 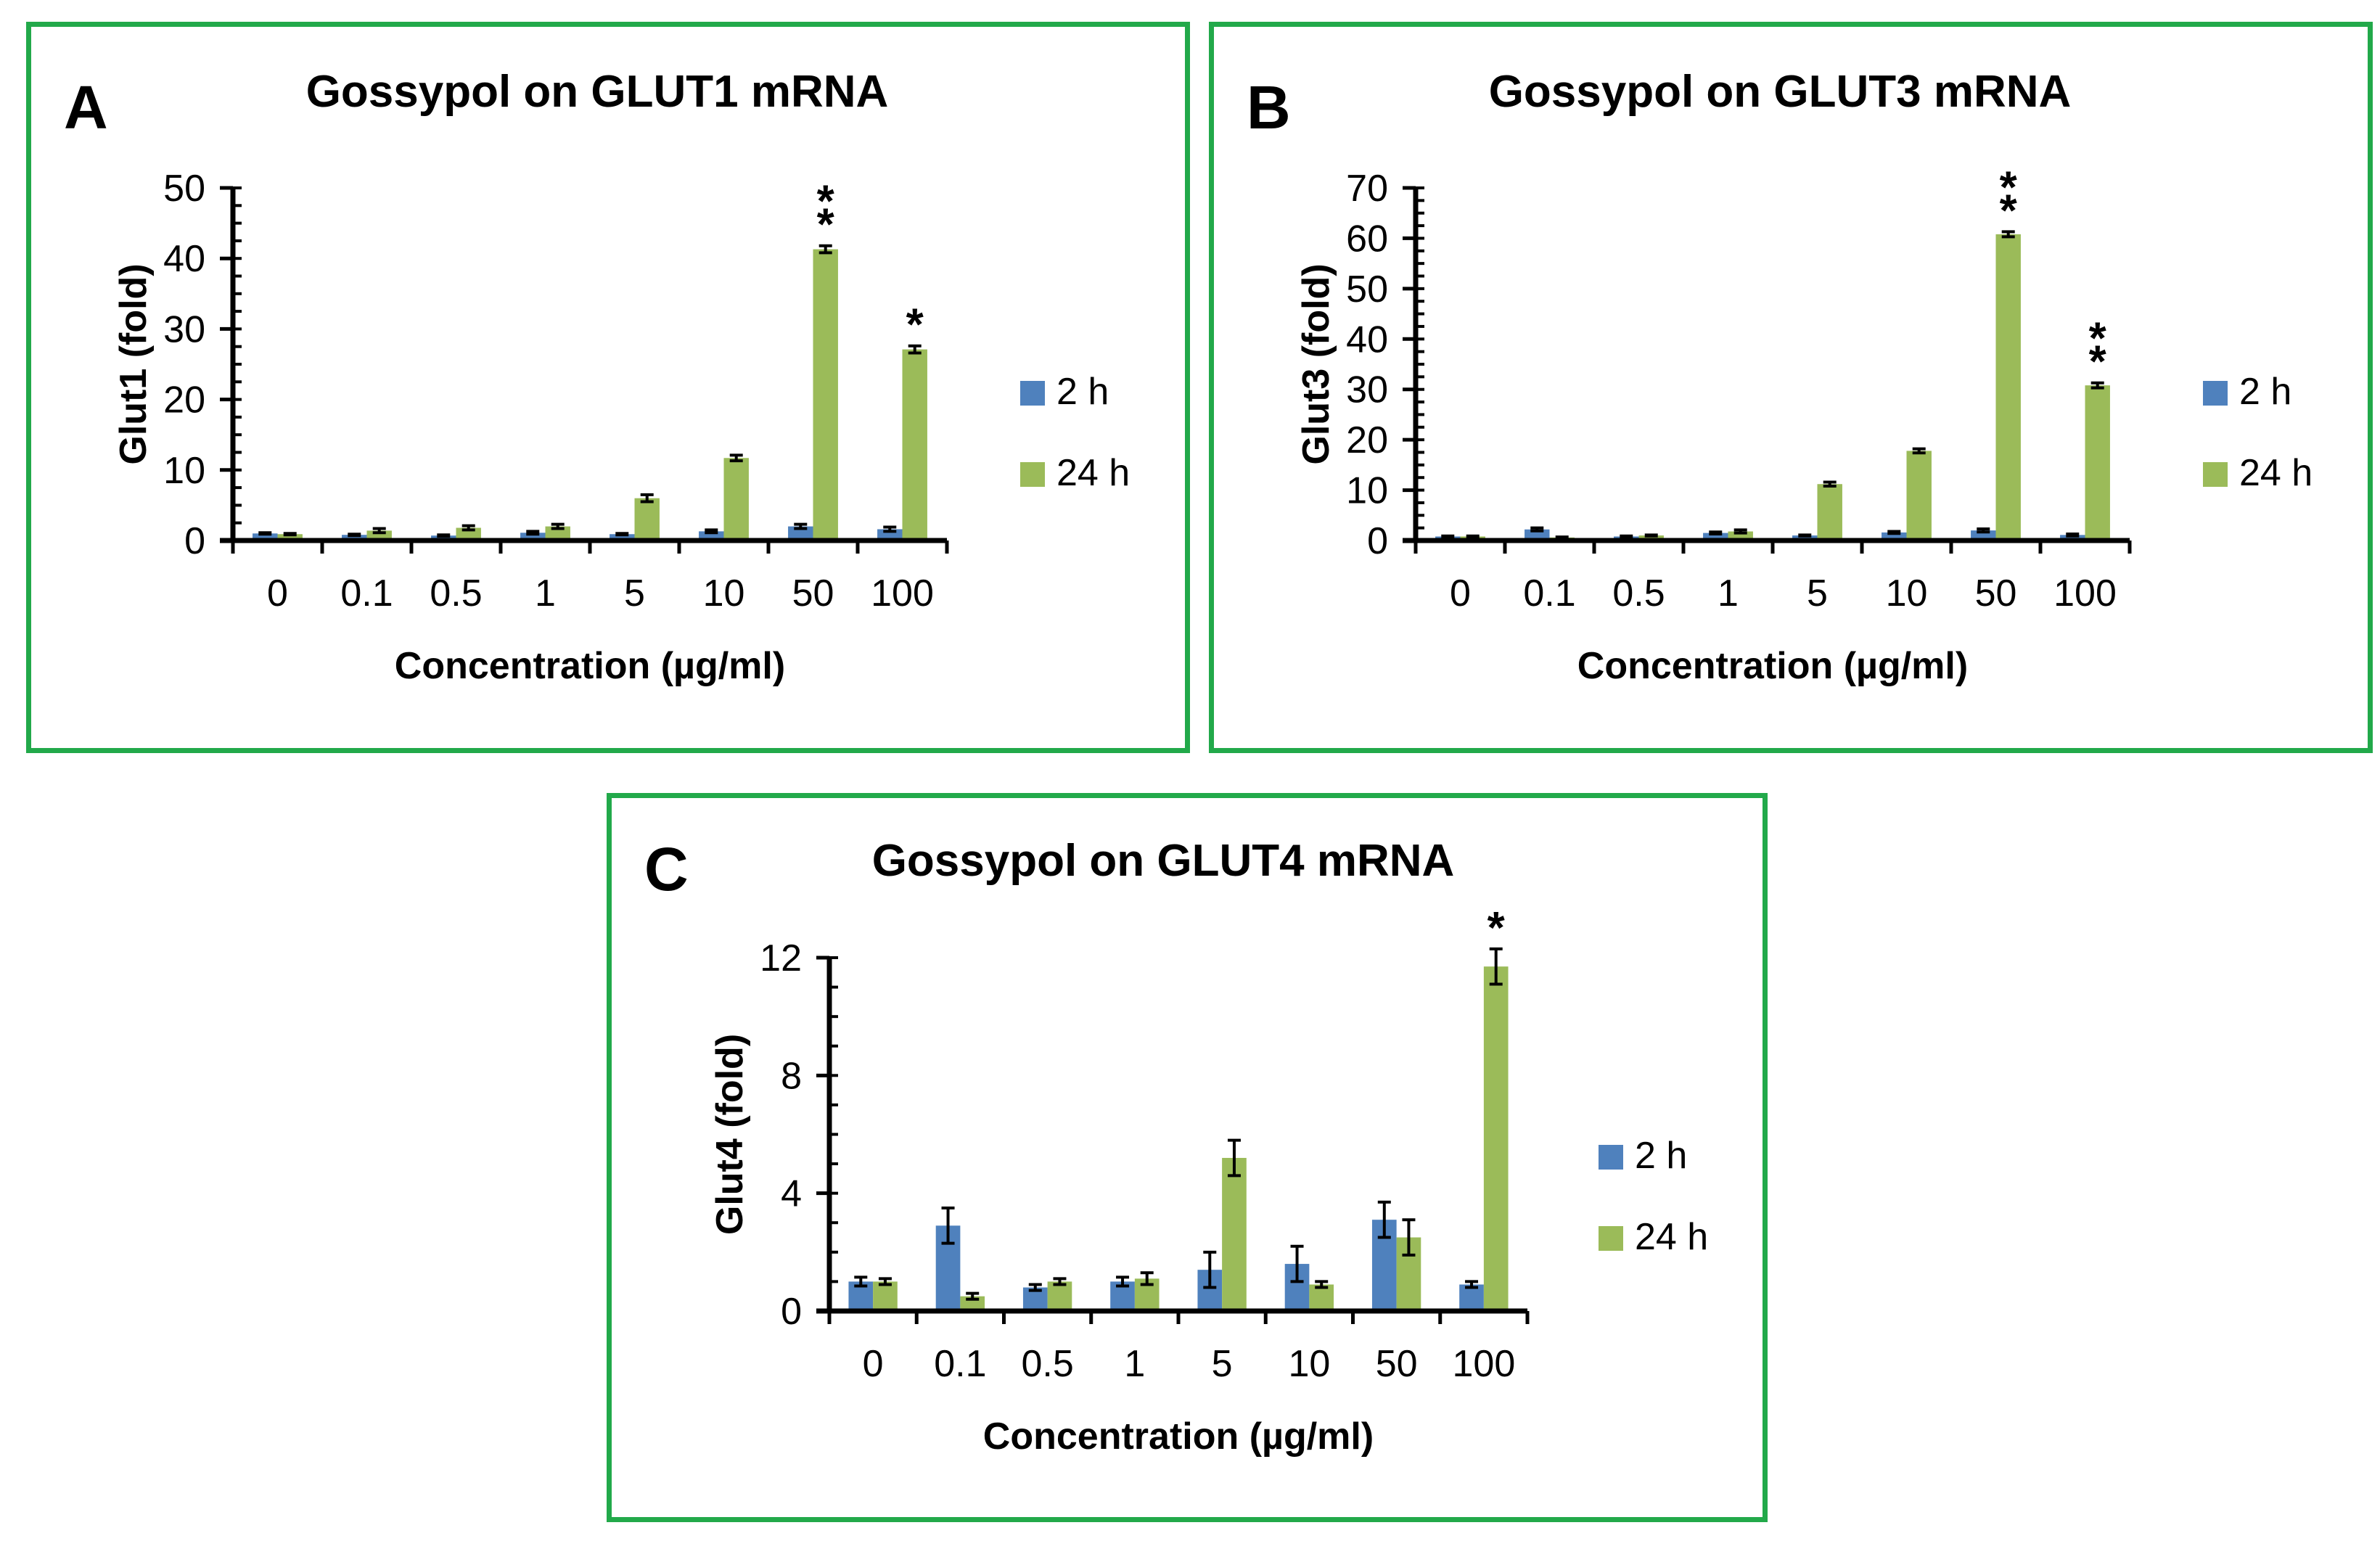 What do you see at coordinates (133, 363) in the screenshot?
I see `y-axis-title: Glut1 (fold)` at bounding box center [133, 363].